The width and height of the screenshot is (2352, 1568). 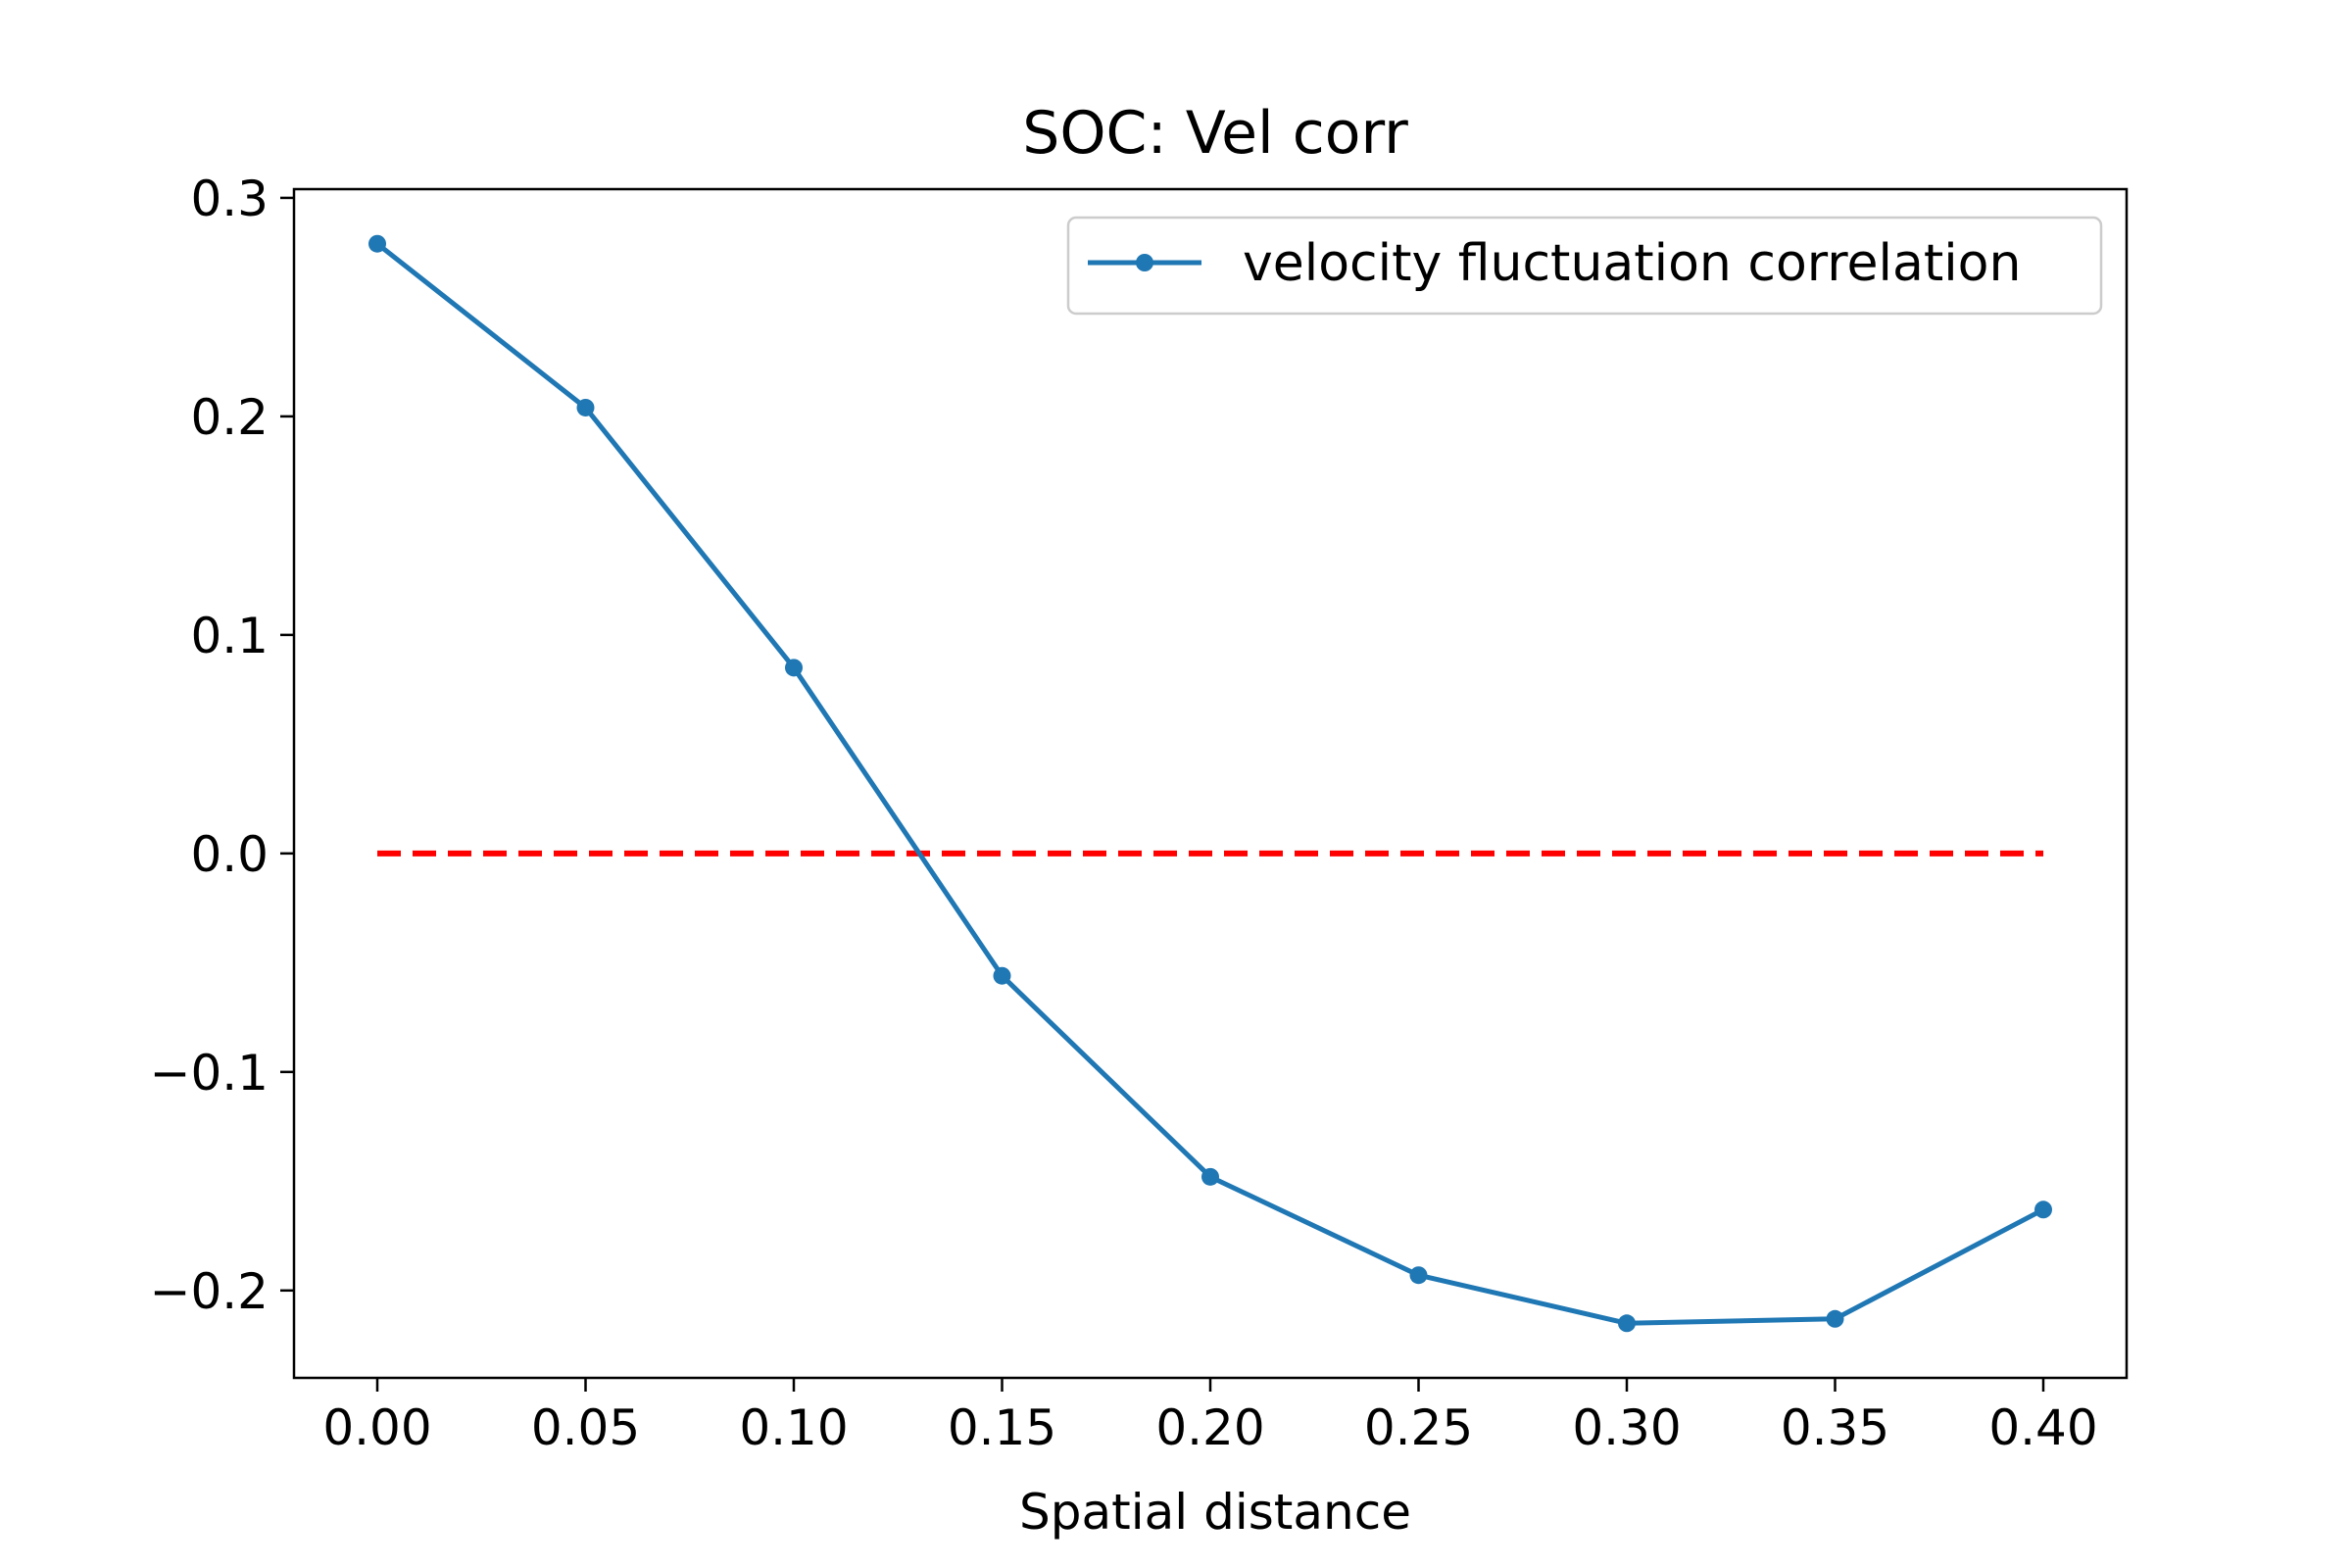 I want to click on x-tick-label: 0.25, so click(x=1418, y=1427).